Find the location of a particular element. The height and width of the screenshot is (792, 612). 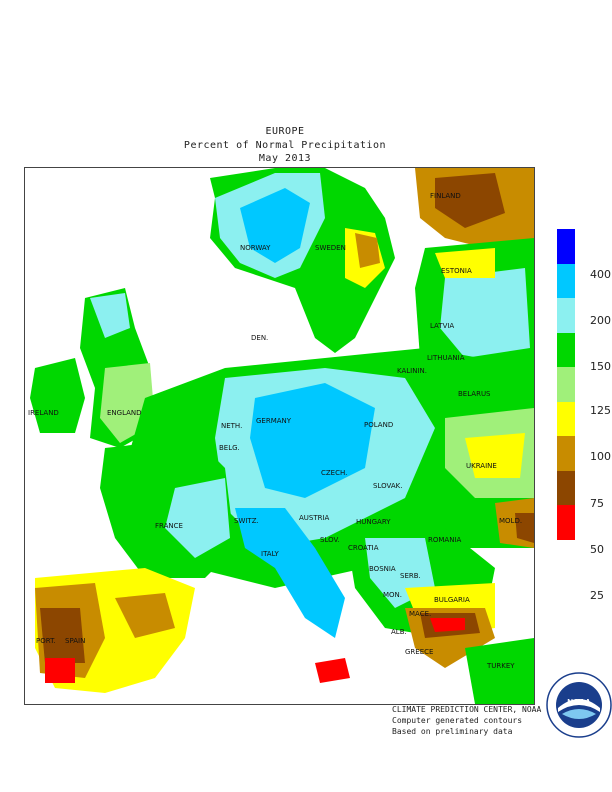

map-date: May 2013 is located at coordinates (285, 158).